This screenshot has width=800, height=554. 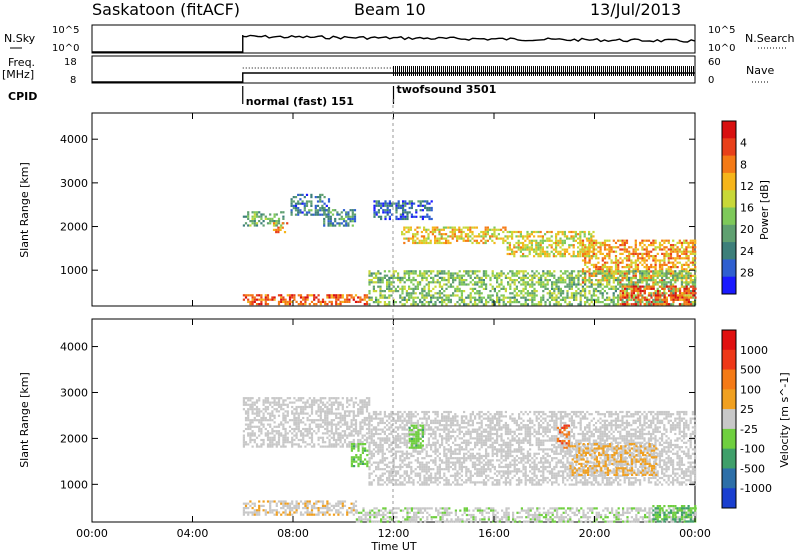 What do you see at coordinates (729, 164) in the screenshot?
I see `colorbar-swatch` at bounding box center [729, 164].